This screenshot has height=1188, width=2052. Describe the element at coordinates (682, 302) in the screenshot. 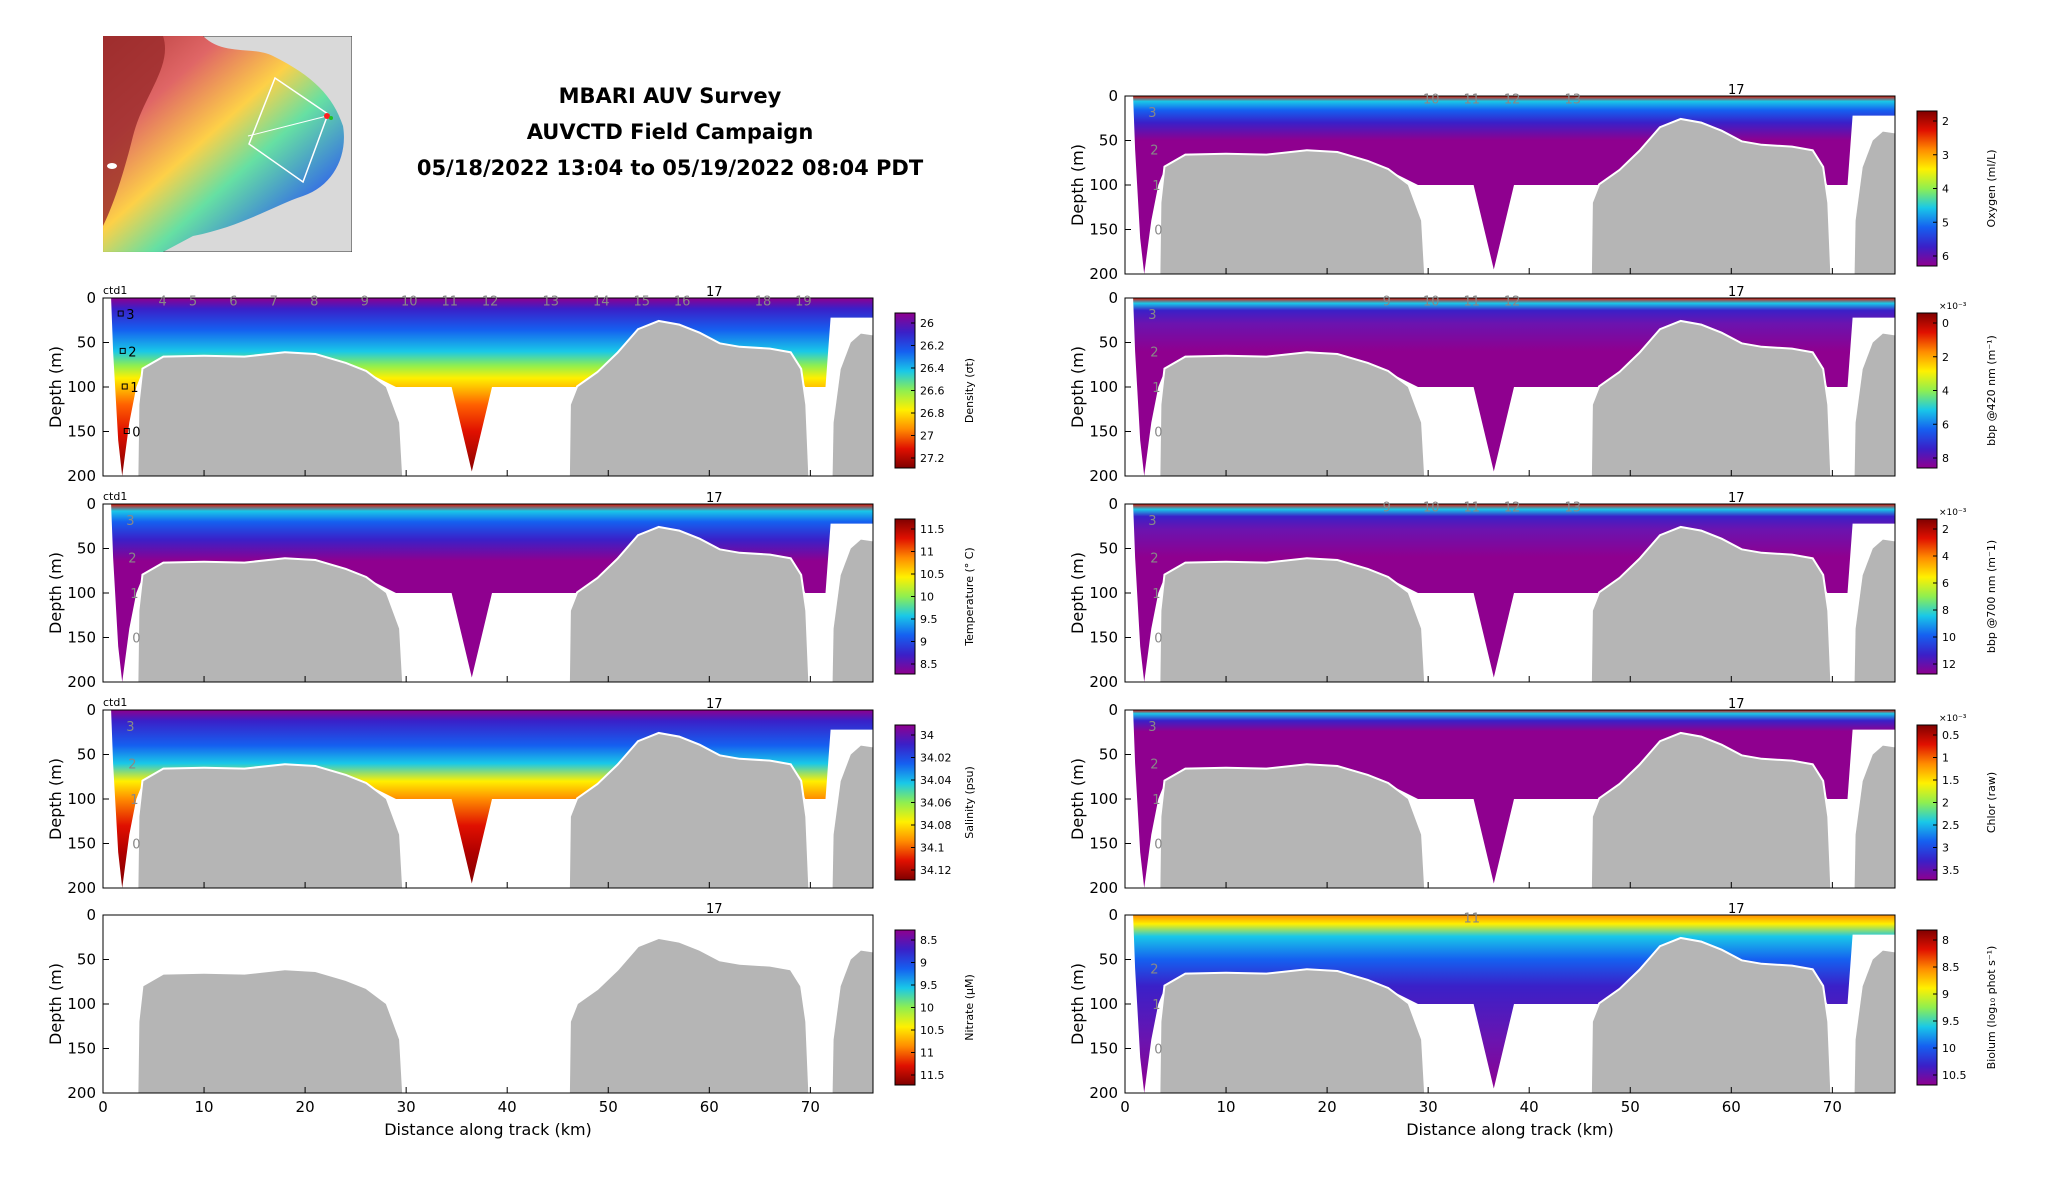

I see `station-label: 16` at that location.